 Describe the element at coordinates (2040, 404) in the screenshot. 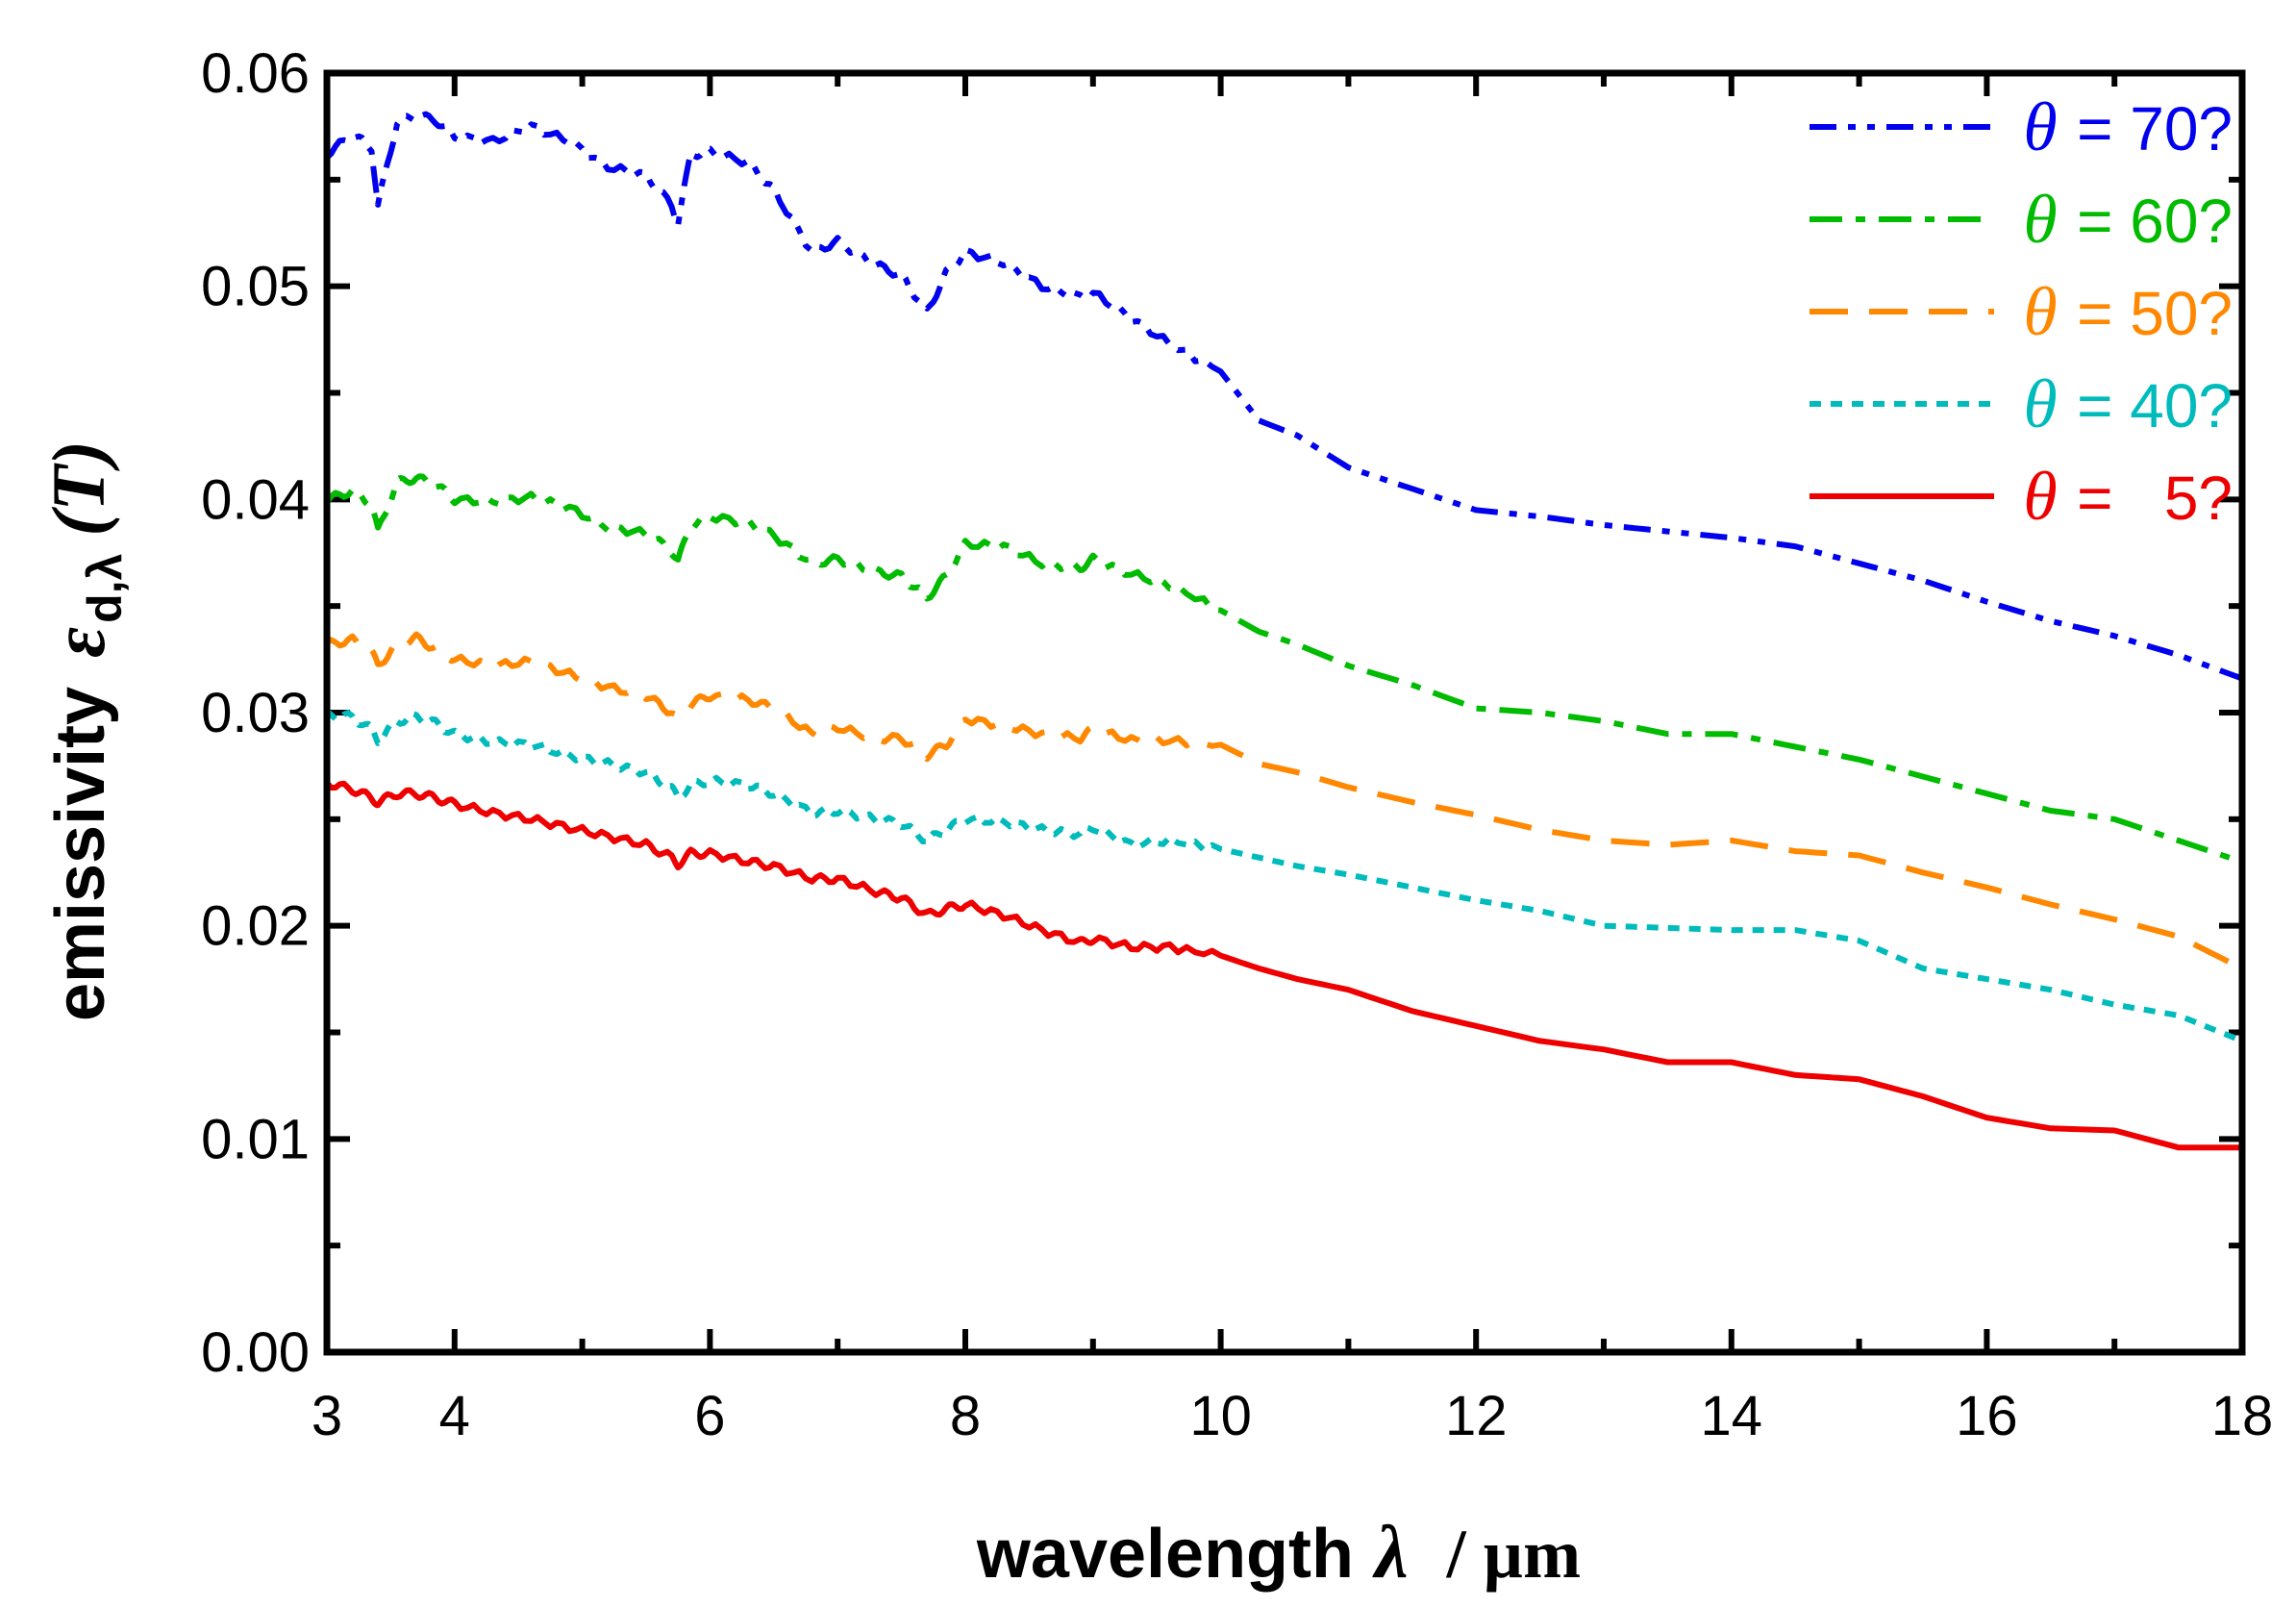

I see `legend-theta-3: θ` at that location.